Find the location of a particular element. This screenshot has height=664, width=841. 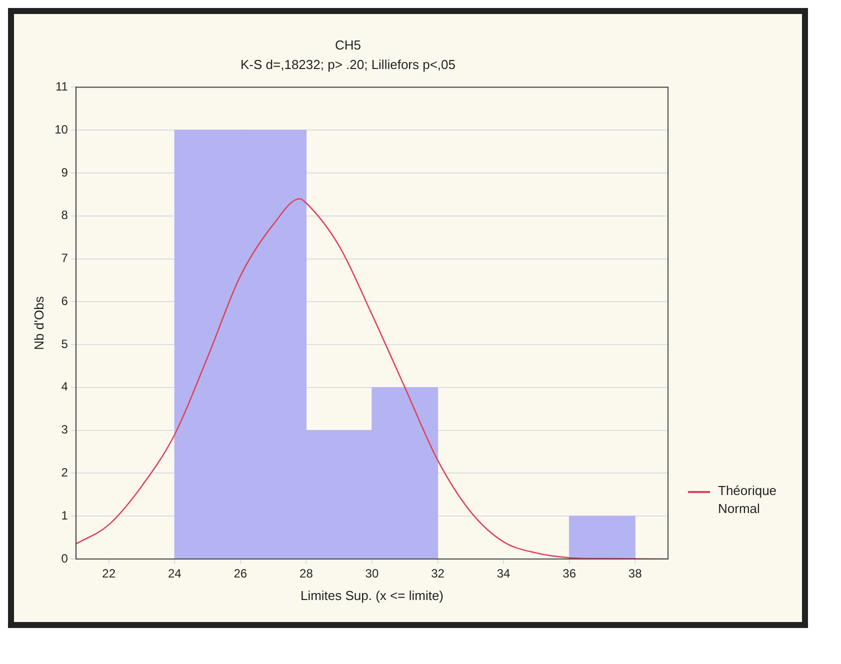

legend-label: Théorique Normal is located at coordinates (748, 500).